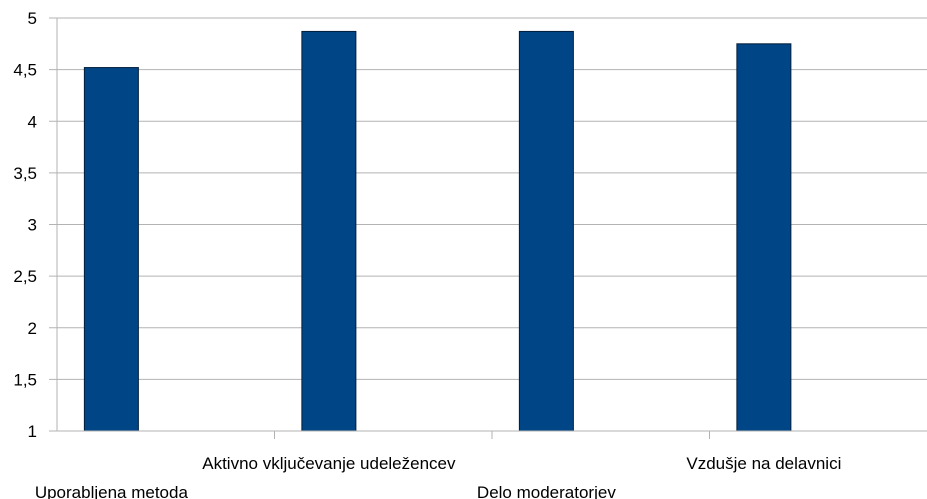 The image size is (927, 499). I want to click on x-tick-label: Aktivno vključevanje udeležencev, so click(329, 463).